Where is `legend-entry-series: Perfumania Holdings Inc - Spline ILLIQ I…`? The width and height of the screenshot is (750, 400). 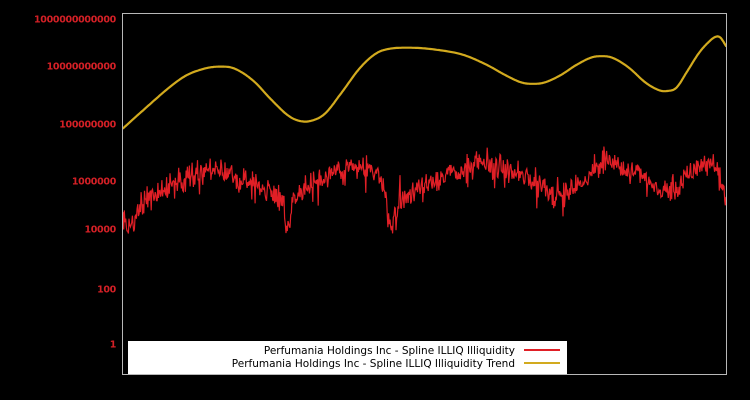 legend-entry-series: Perfumania Holdings Inc - Spline ILLIQ I… is located at coordinates (347, 350).